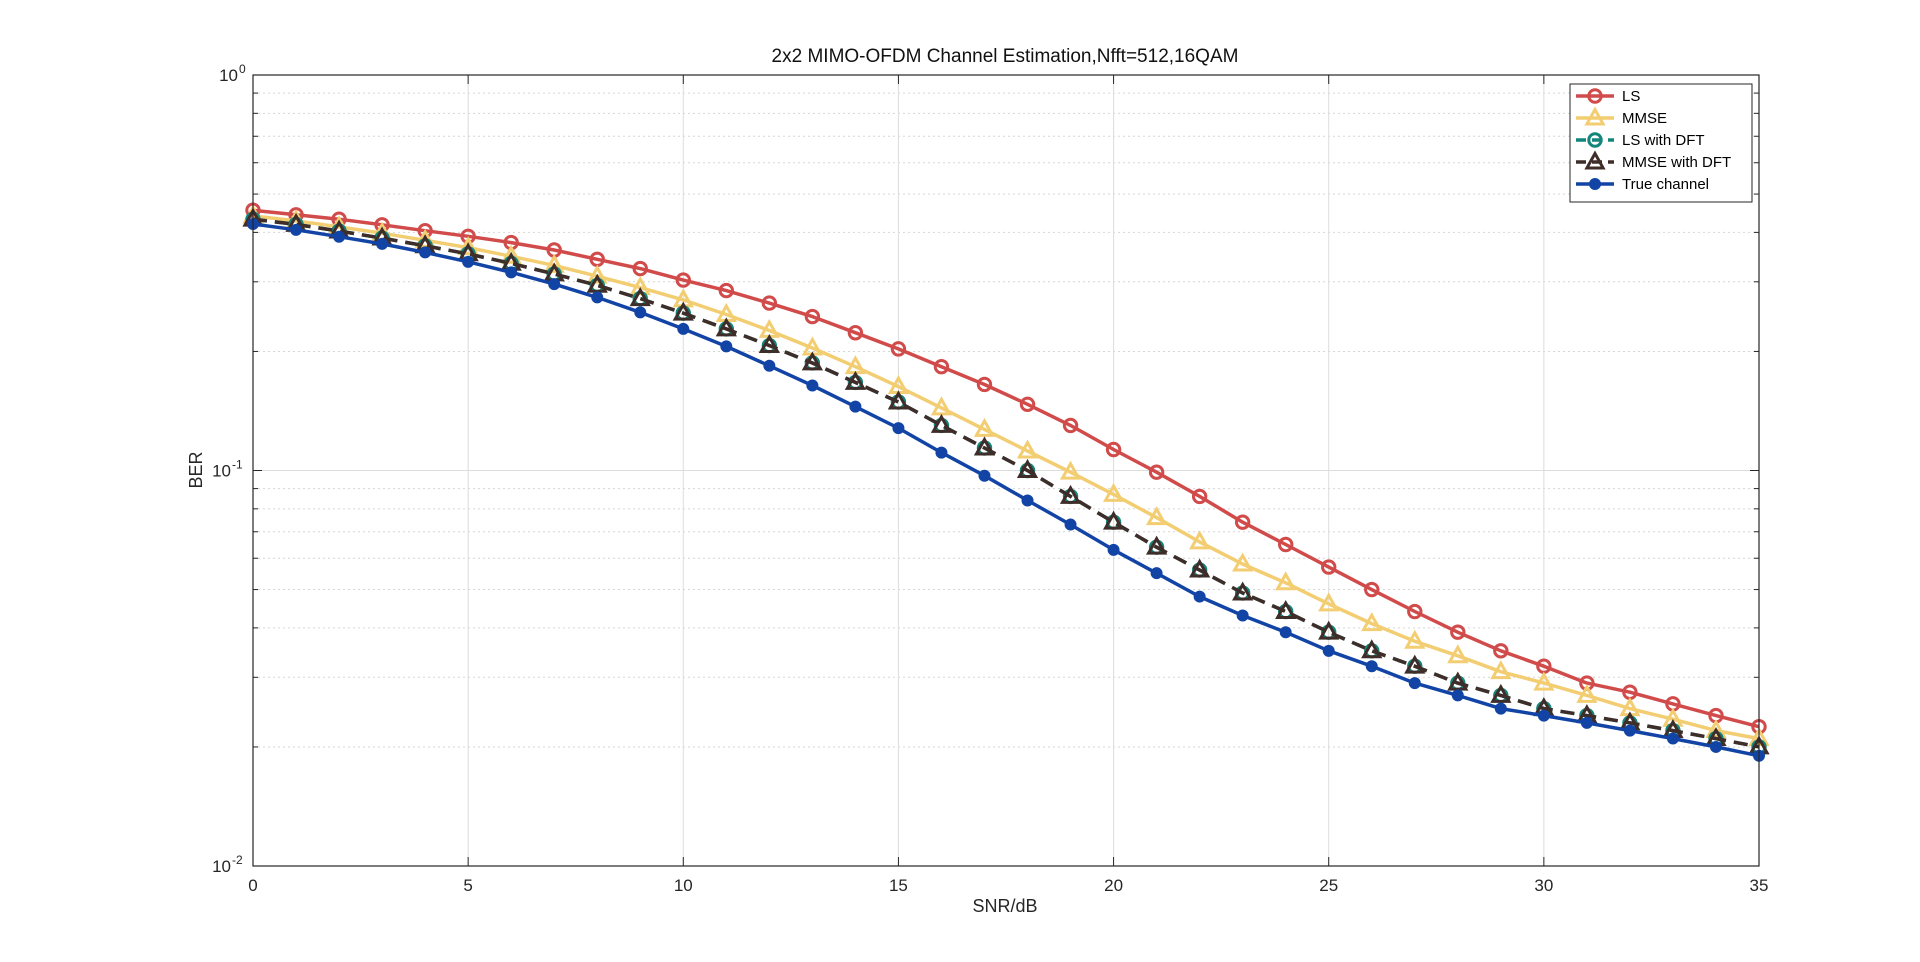 This screenshot has height=962, width=1920. I want to click on legend-item: LS, so click(1608, 96).